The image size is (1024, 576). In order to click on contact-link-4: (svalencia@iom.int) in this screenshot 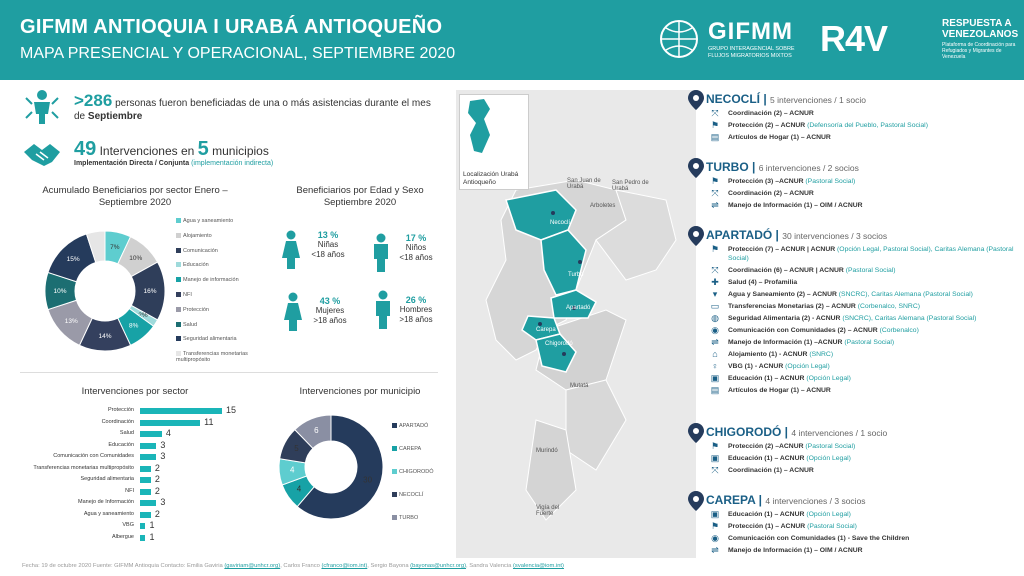, I will do `click(538, 566)`.